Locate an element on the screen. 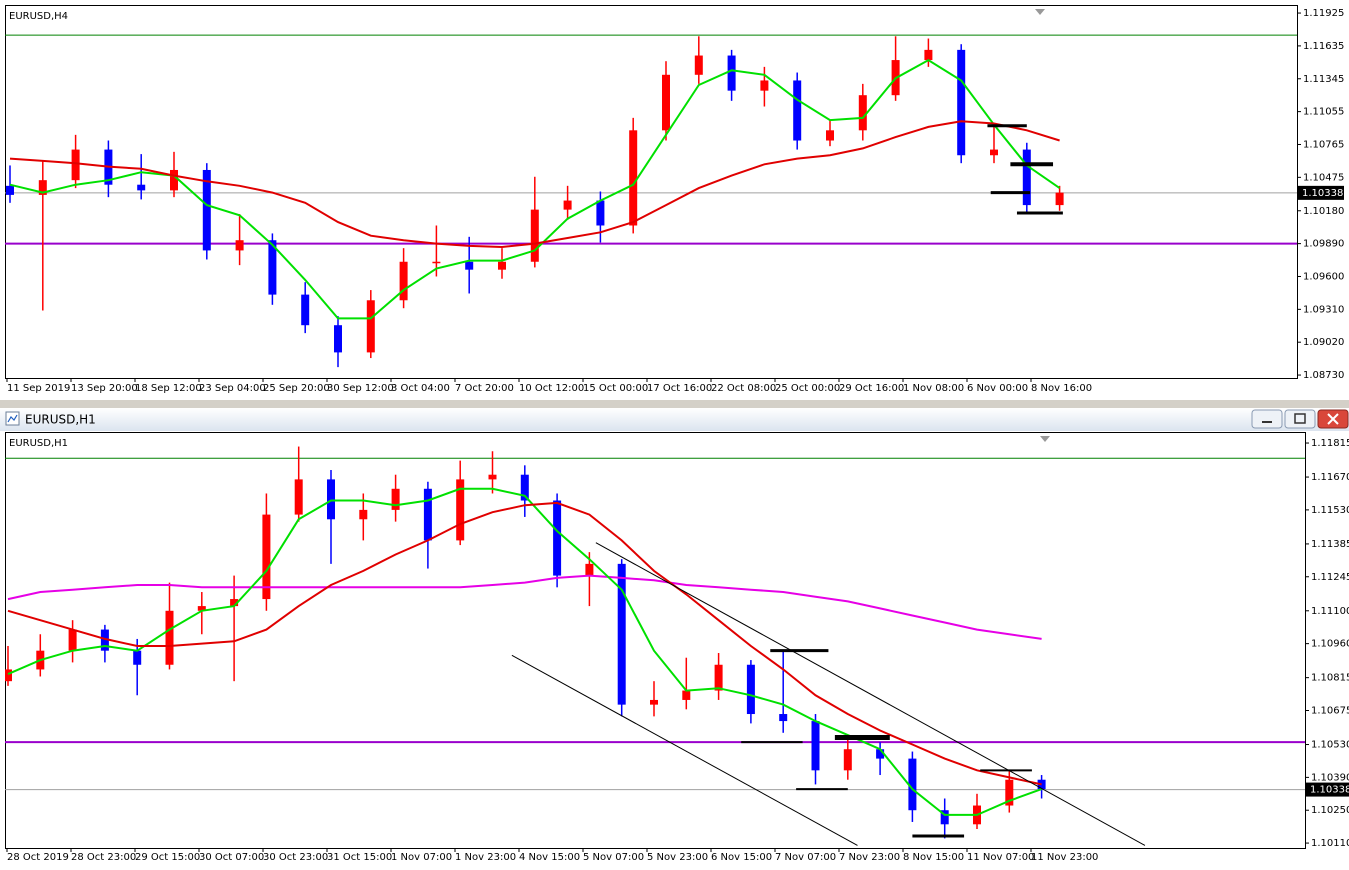 This screenshot has width=1349, height=870. title-bar is located at coordinates (674, 419).